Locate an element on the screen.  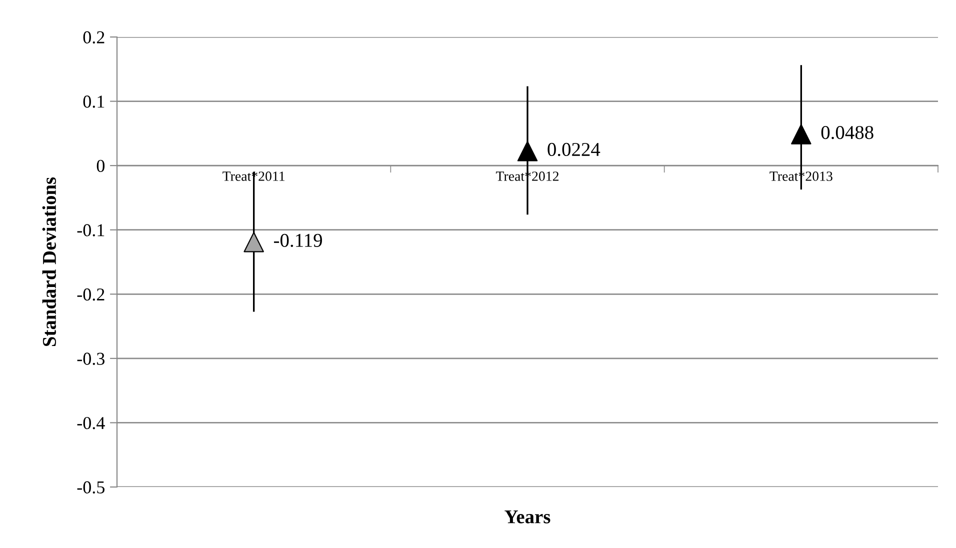
data-label: 0.0488 is located at coordinates (847, 133).